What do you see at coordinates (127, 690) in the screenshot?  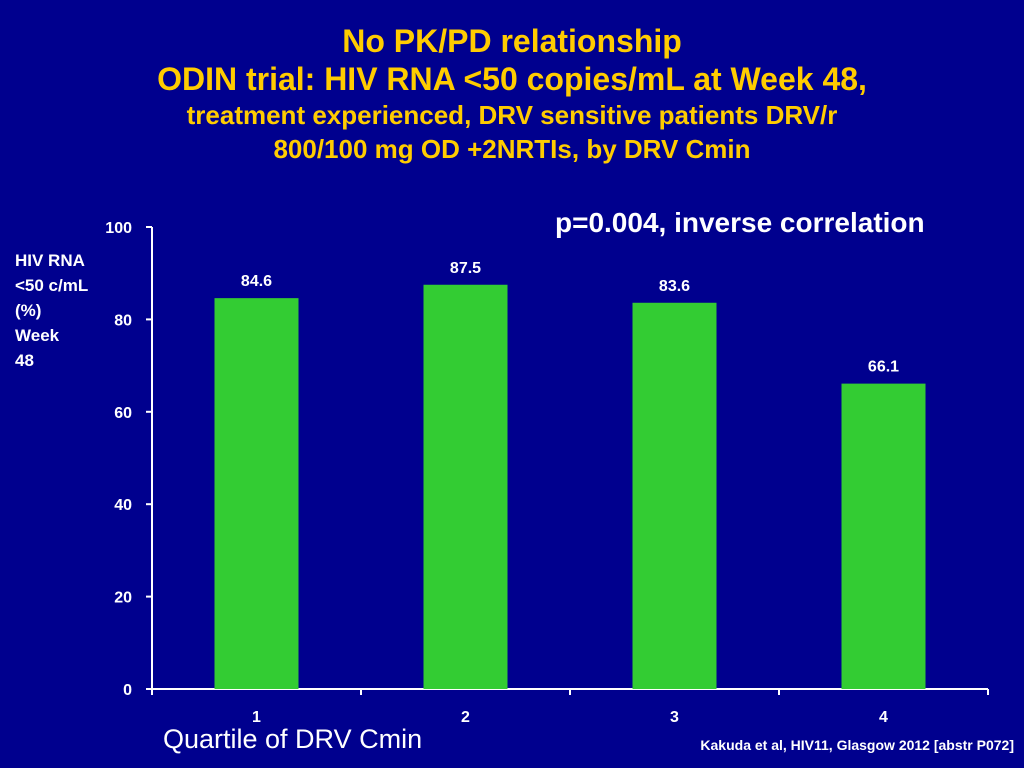 I see `y-tick-label: 0` at bounding box center [127, 690].